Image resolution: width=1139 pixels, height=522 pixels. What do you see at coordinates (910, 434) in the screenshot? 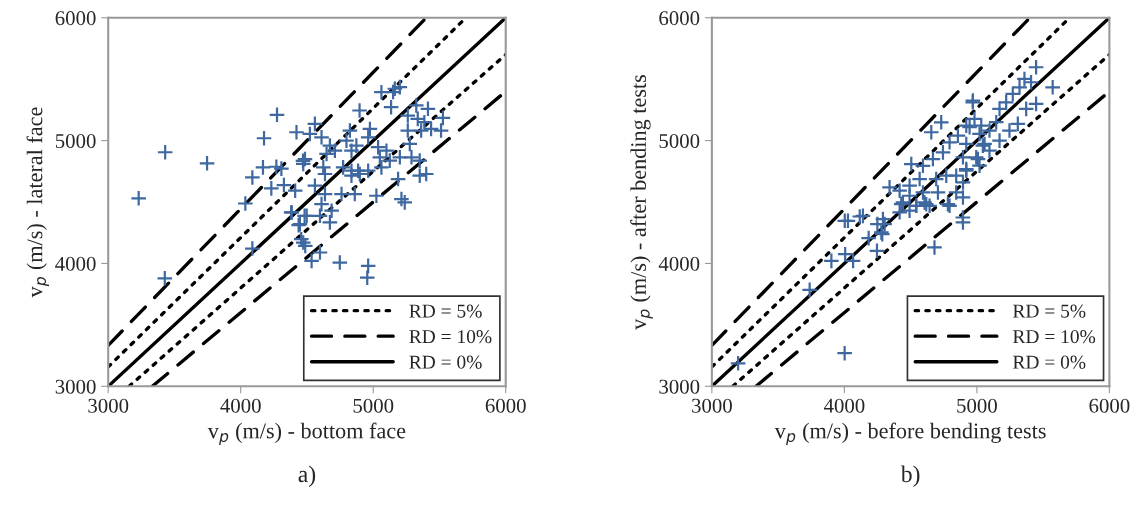
I see `x-axis-title: v$_{p}$ (m/s) - before bending tests` at bounding box center [910, 434].